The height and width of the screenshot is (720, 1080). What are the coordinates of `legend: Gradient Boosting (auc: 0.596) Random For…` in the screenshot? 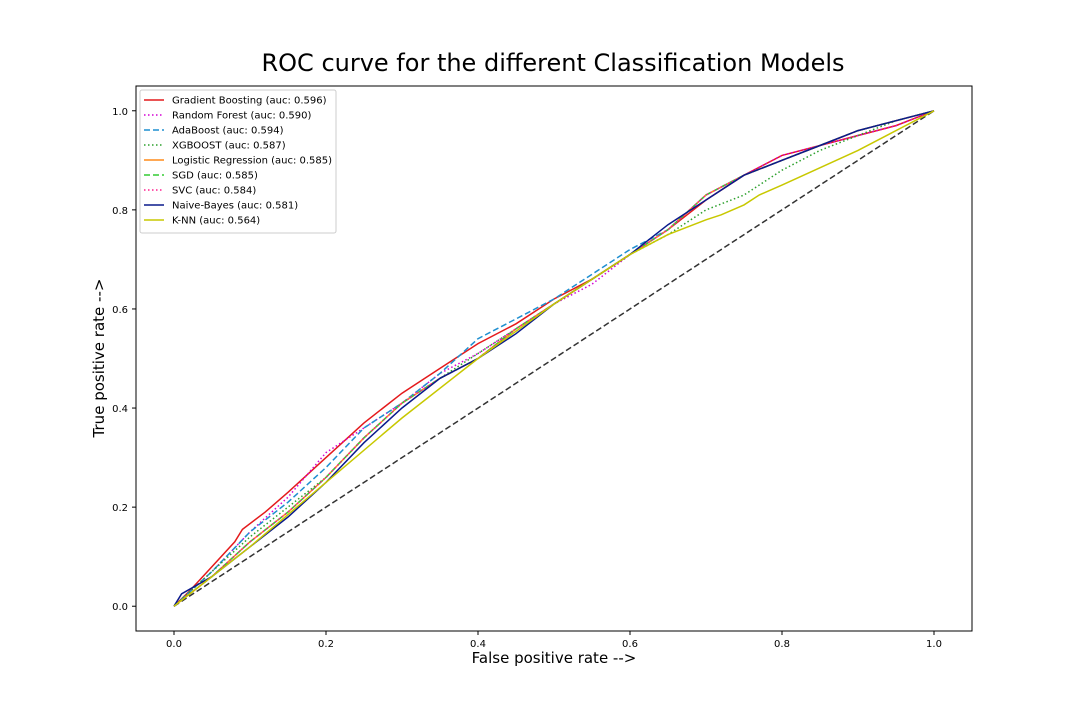 It's located at (238, 161).